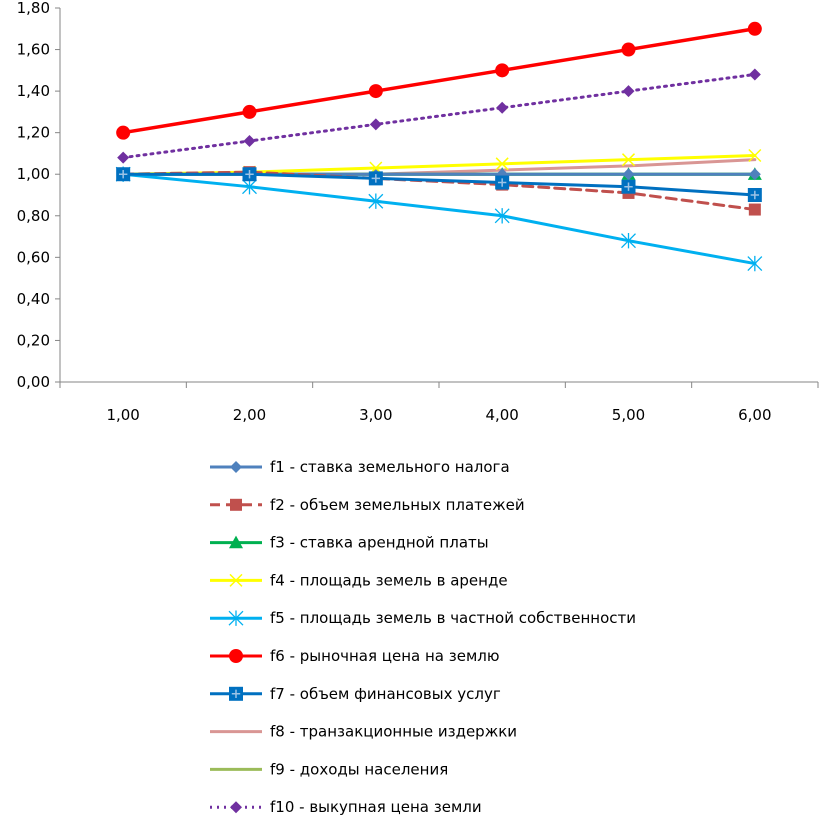  What do you see at coordinates (628, 415) in the screenshot?
I see `x-tick-label: 5,00` at bounding box center [628, 415].